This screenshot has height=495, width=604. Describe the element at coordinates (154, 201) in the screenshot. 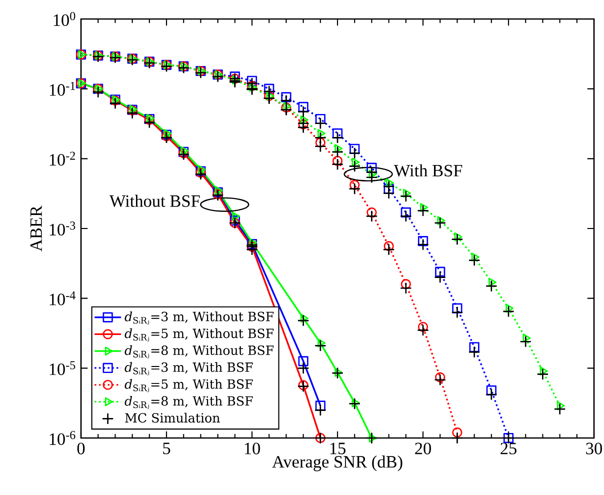

I see `annotation: Without BSF` at that location.